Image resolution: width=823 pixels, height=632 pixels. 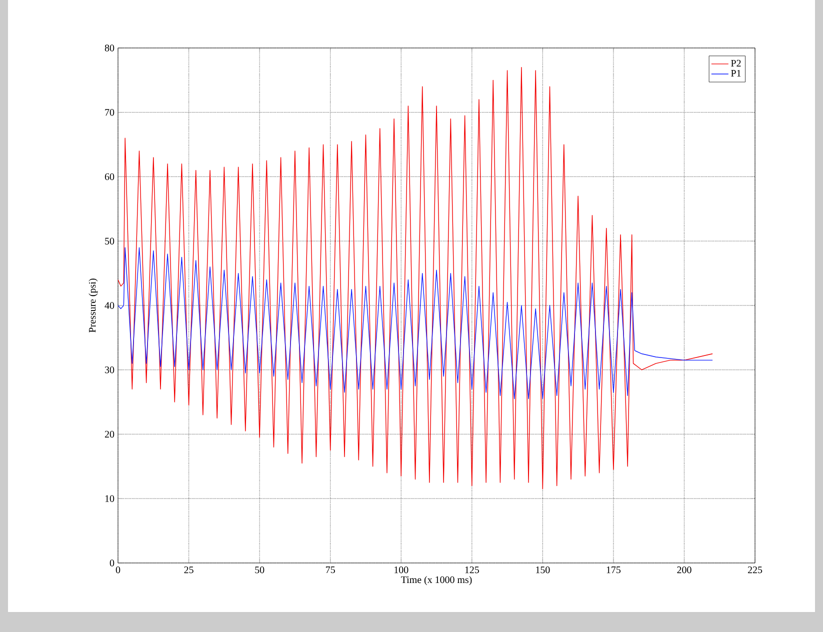 I want to click on legend-label: P1, so click(x=736, y=73).